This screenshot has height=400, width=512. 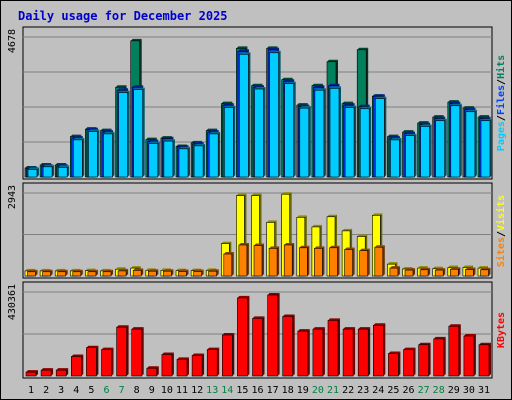 I want to click on chart-title: Daily usage for December 2025, so click(x=123, y=16).